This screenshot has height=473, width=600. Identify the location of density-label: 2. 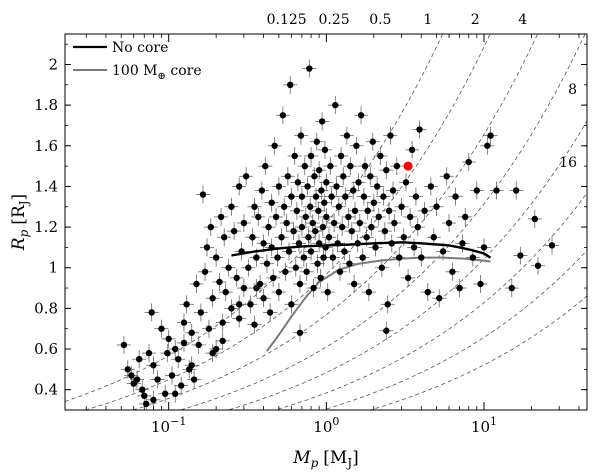
(475, 20).